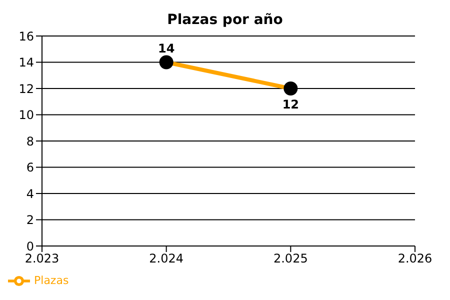 The width and height of the screenshot is (450, 300). Describe the element at coordinates (30, 220) in the screenshot. I see `y-tick-label: 2` at that location.